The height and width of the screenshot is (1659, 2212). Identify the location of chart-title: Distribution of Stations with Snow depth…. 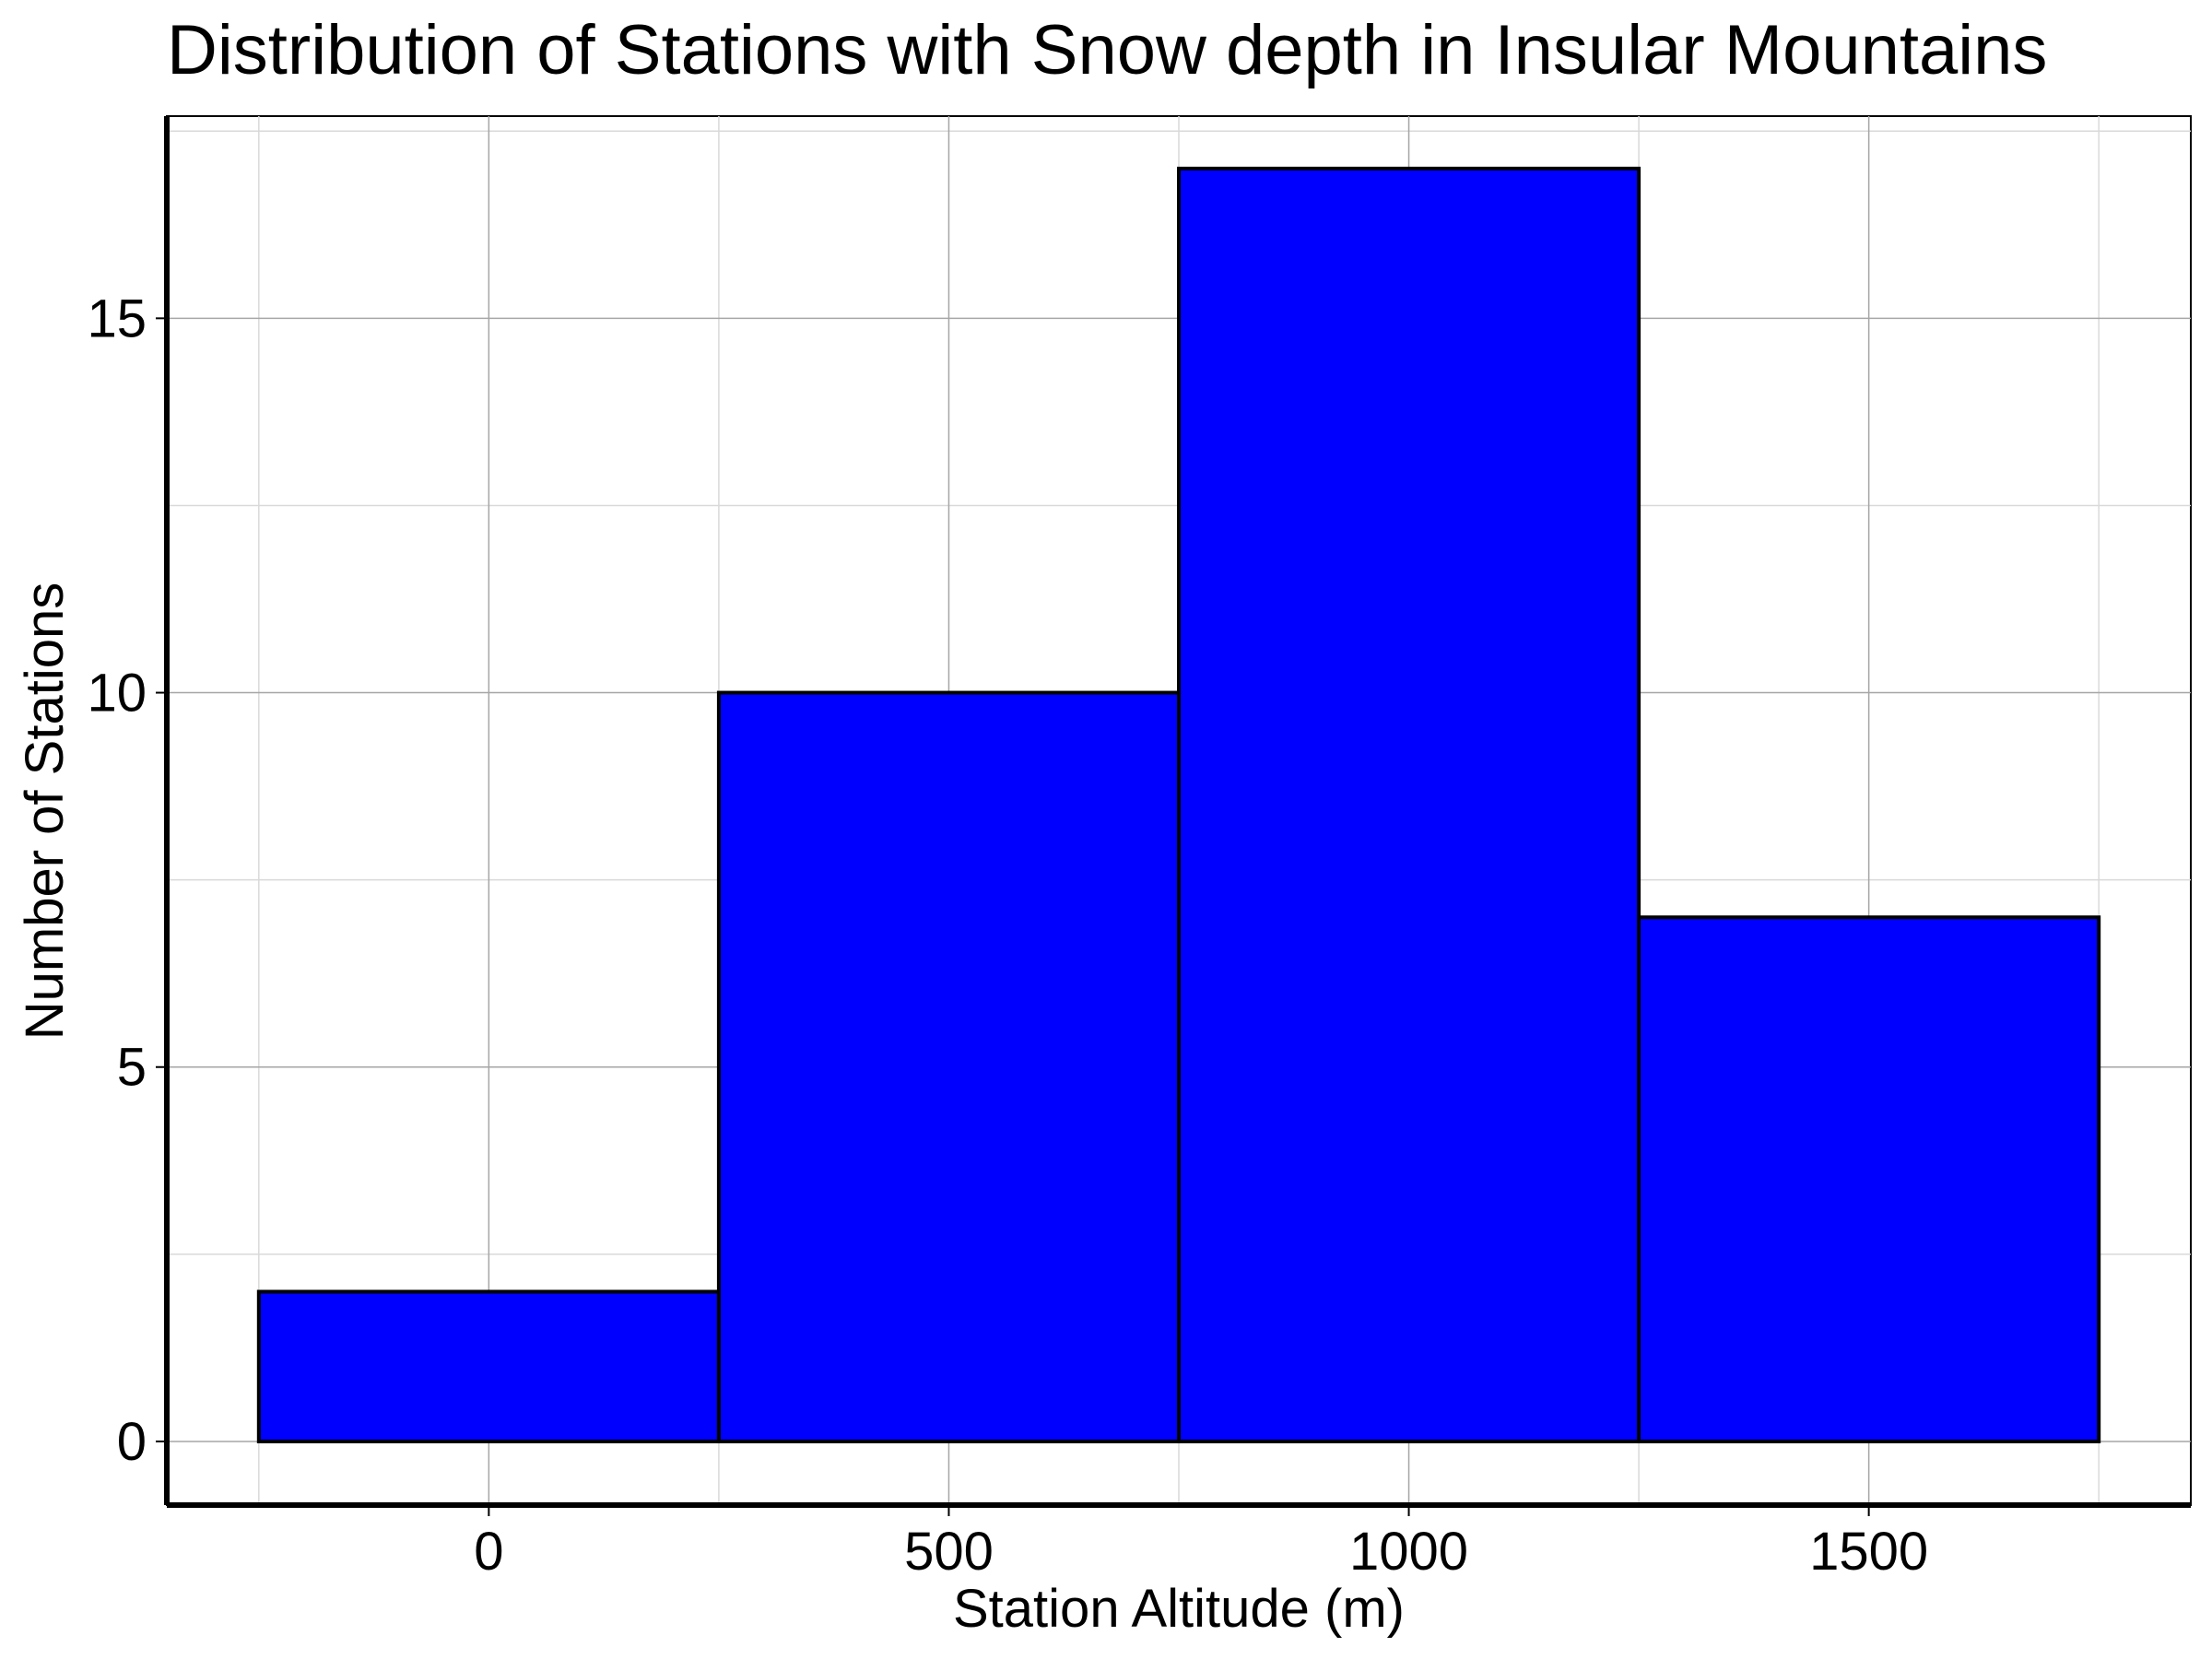
(1107, 50).